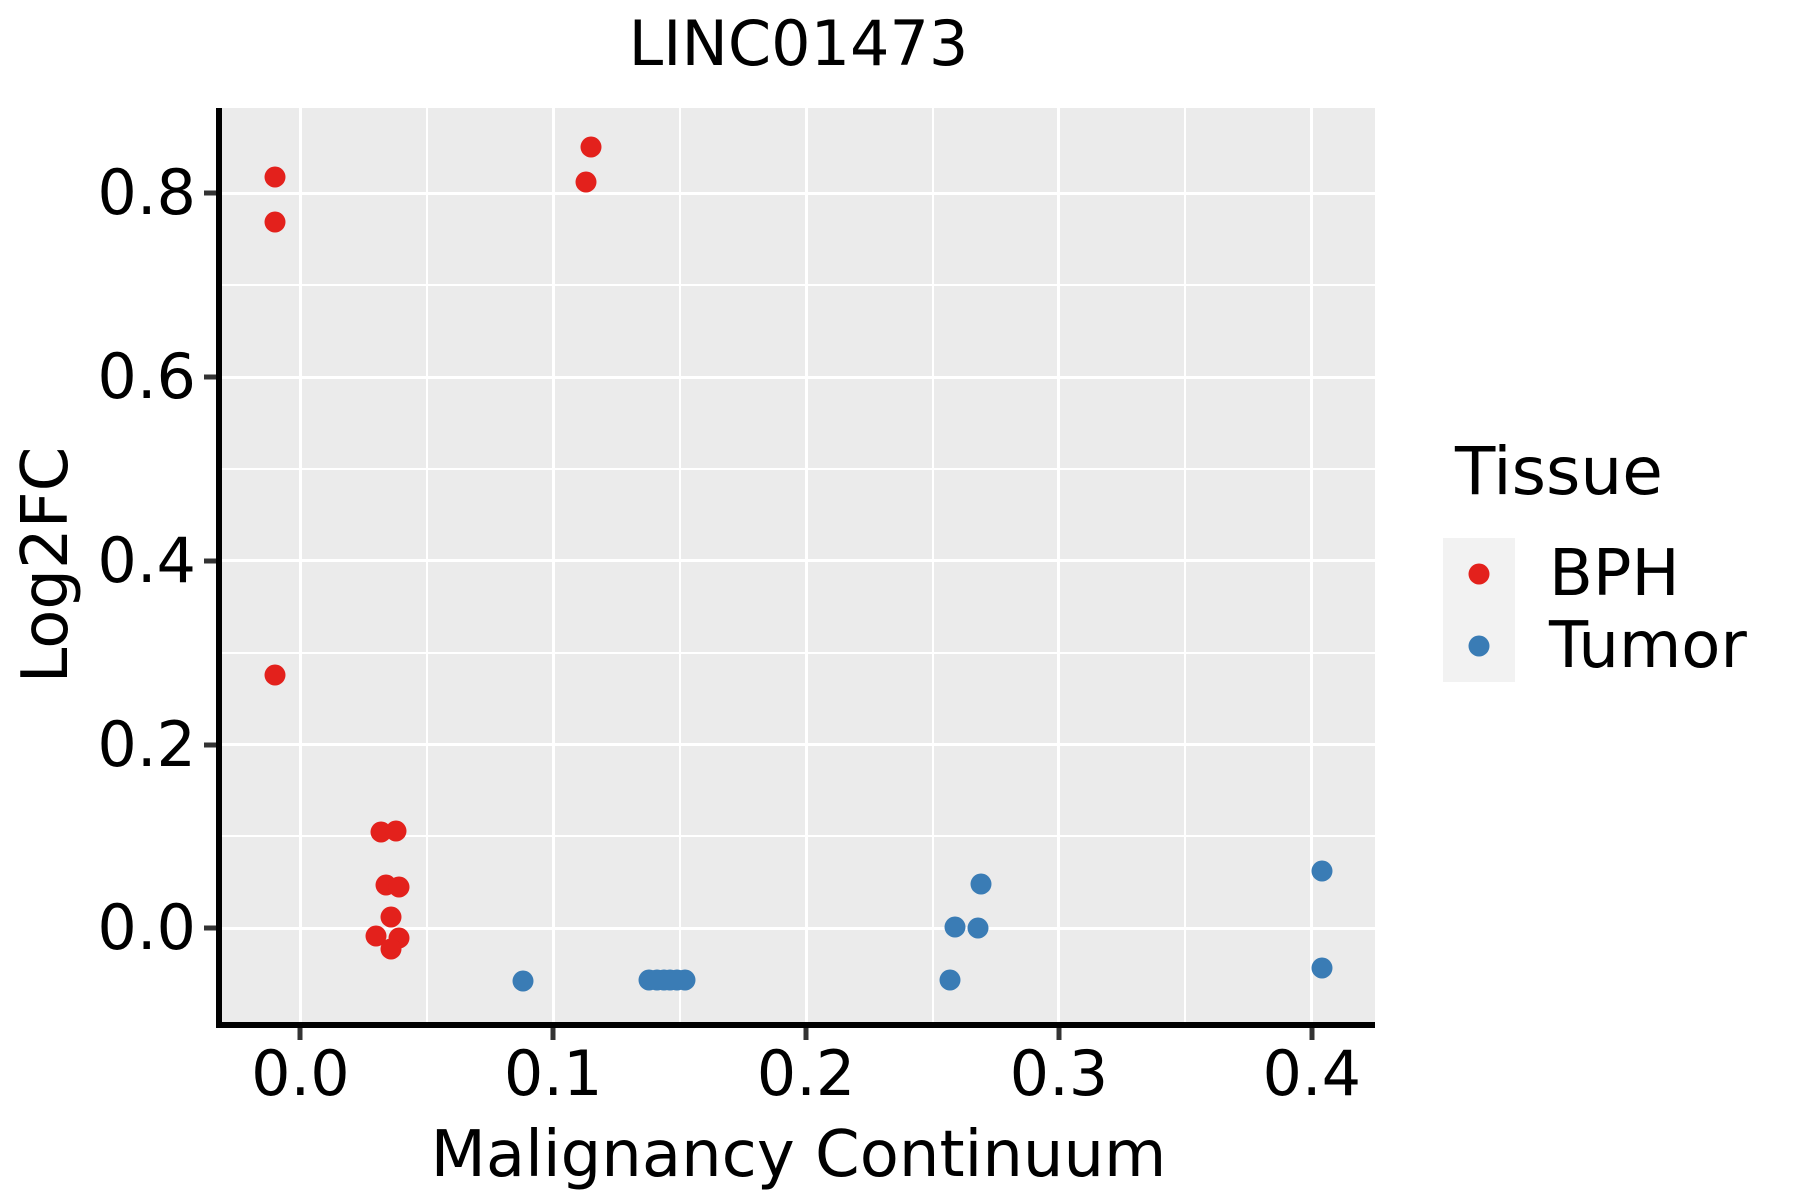  I want to click on legend-label: Tumor, so click(1648, 646).